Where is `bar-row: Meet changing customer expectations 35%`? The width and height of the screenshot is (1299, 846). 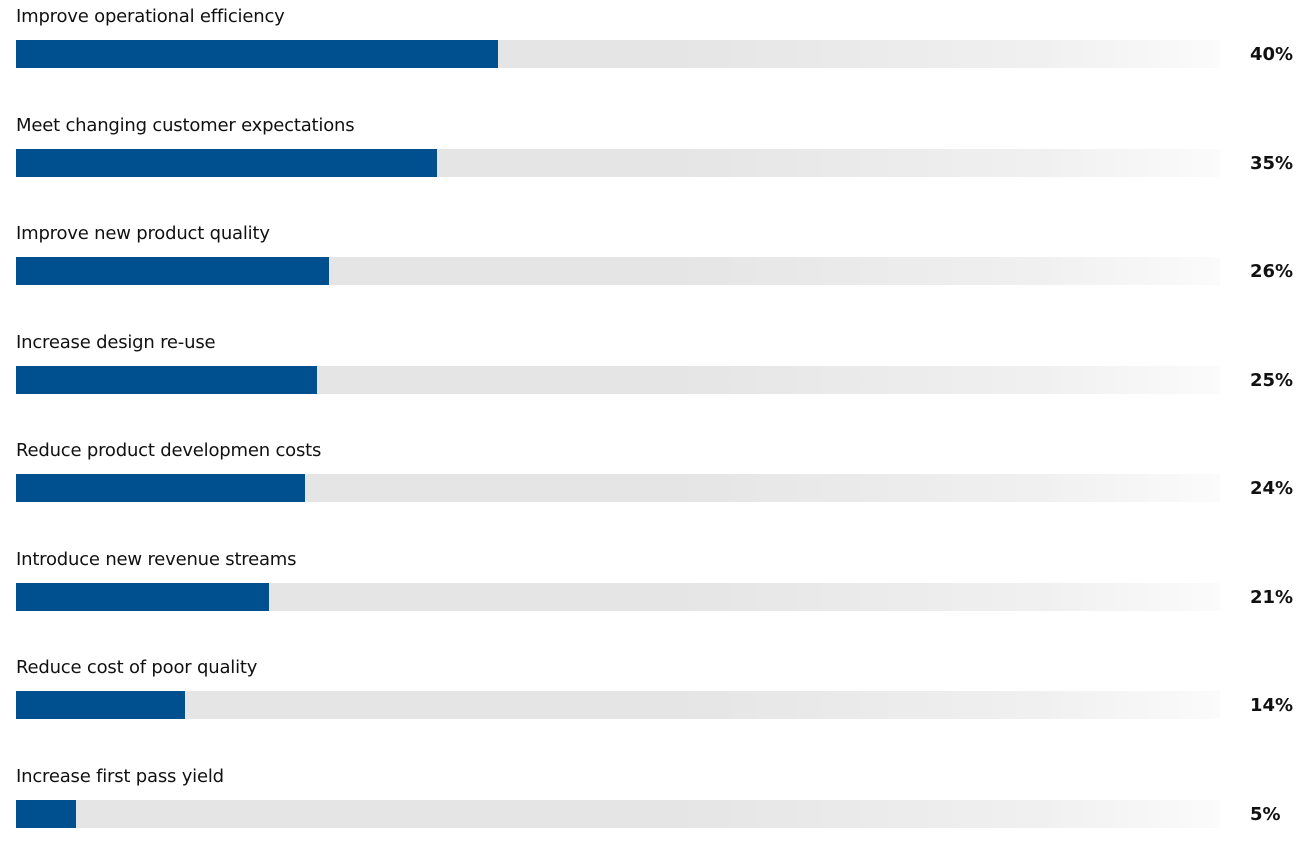 bar-row: Meet changing customer expectations 35% is located at coordinates (649, 155).